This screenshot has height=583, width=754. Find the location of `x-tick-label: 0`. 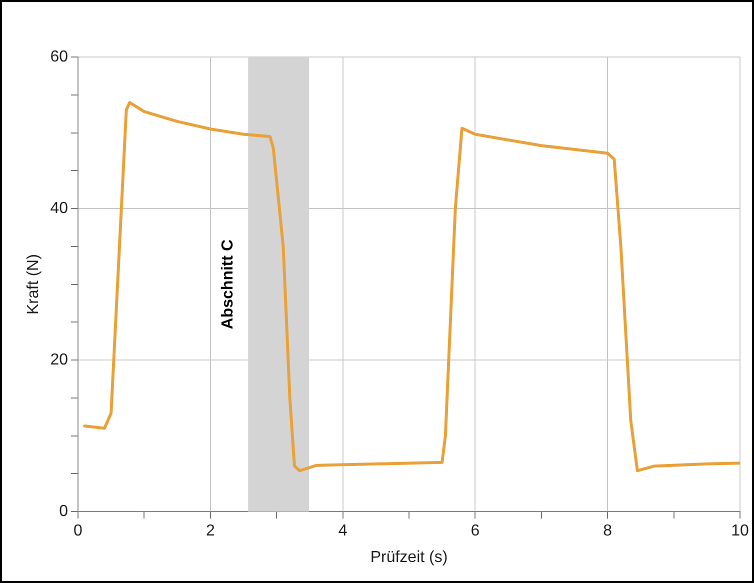

x-tick-label: 0 is located at coordinates (78, 531).